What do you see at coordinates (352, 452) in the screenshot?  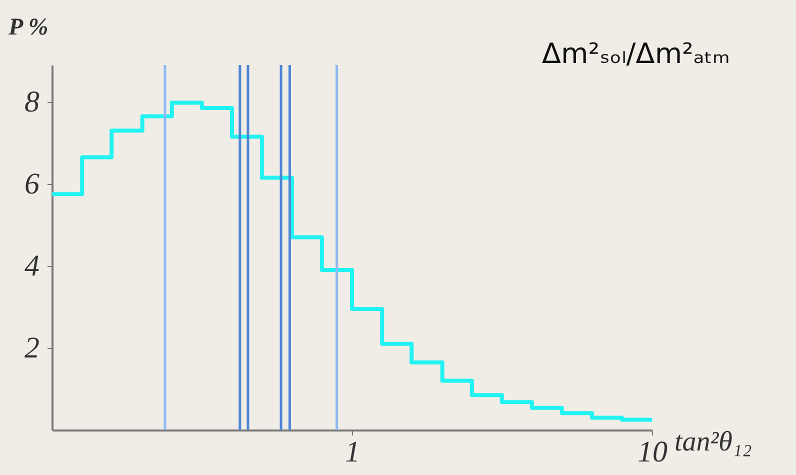 I see `x-tick-label: 1` at bounding box center [352, 452].